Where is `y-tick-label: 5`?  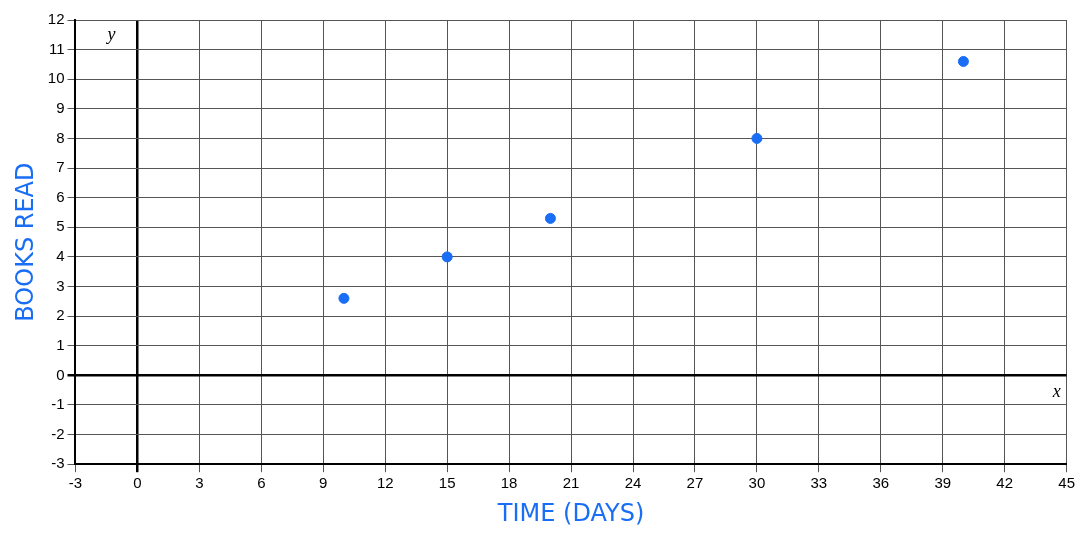
y-tick-label: 5 is located at coordinates (60, 226).